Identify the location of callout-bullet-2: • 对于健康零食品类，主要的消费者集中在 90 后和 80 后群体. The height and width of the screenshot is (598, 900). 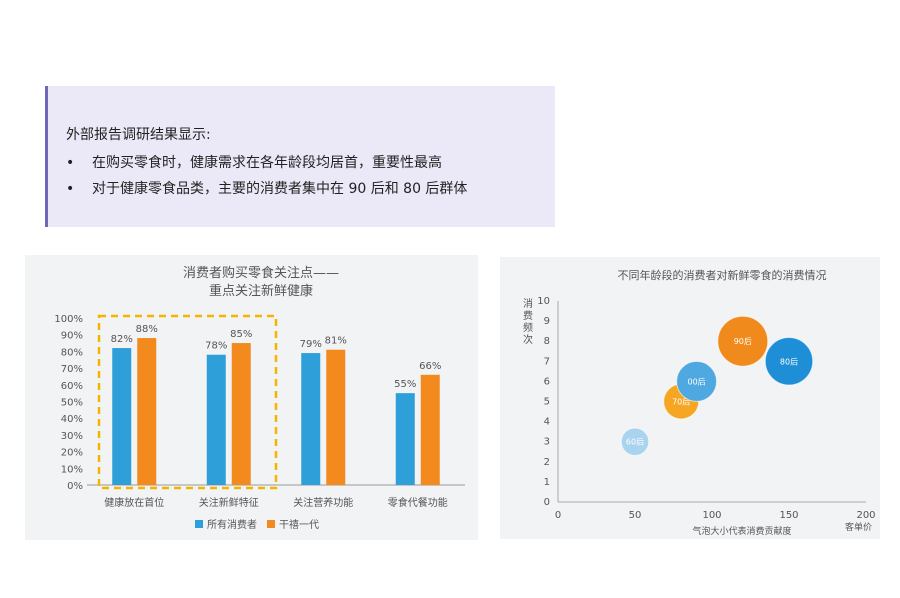
(266, 188).